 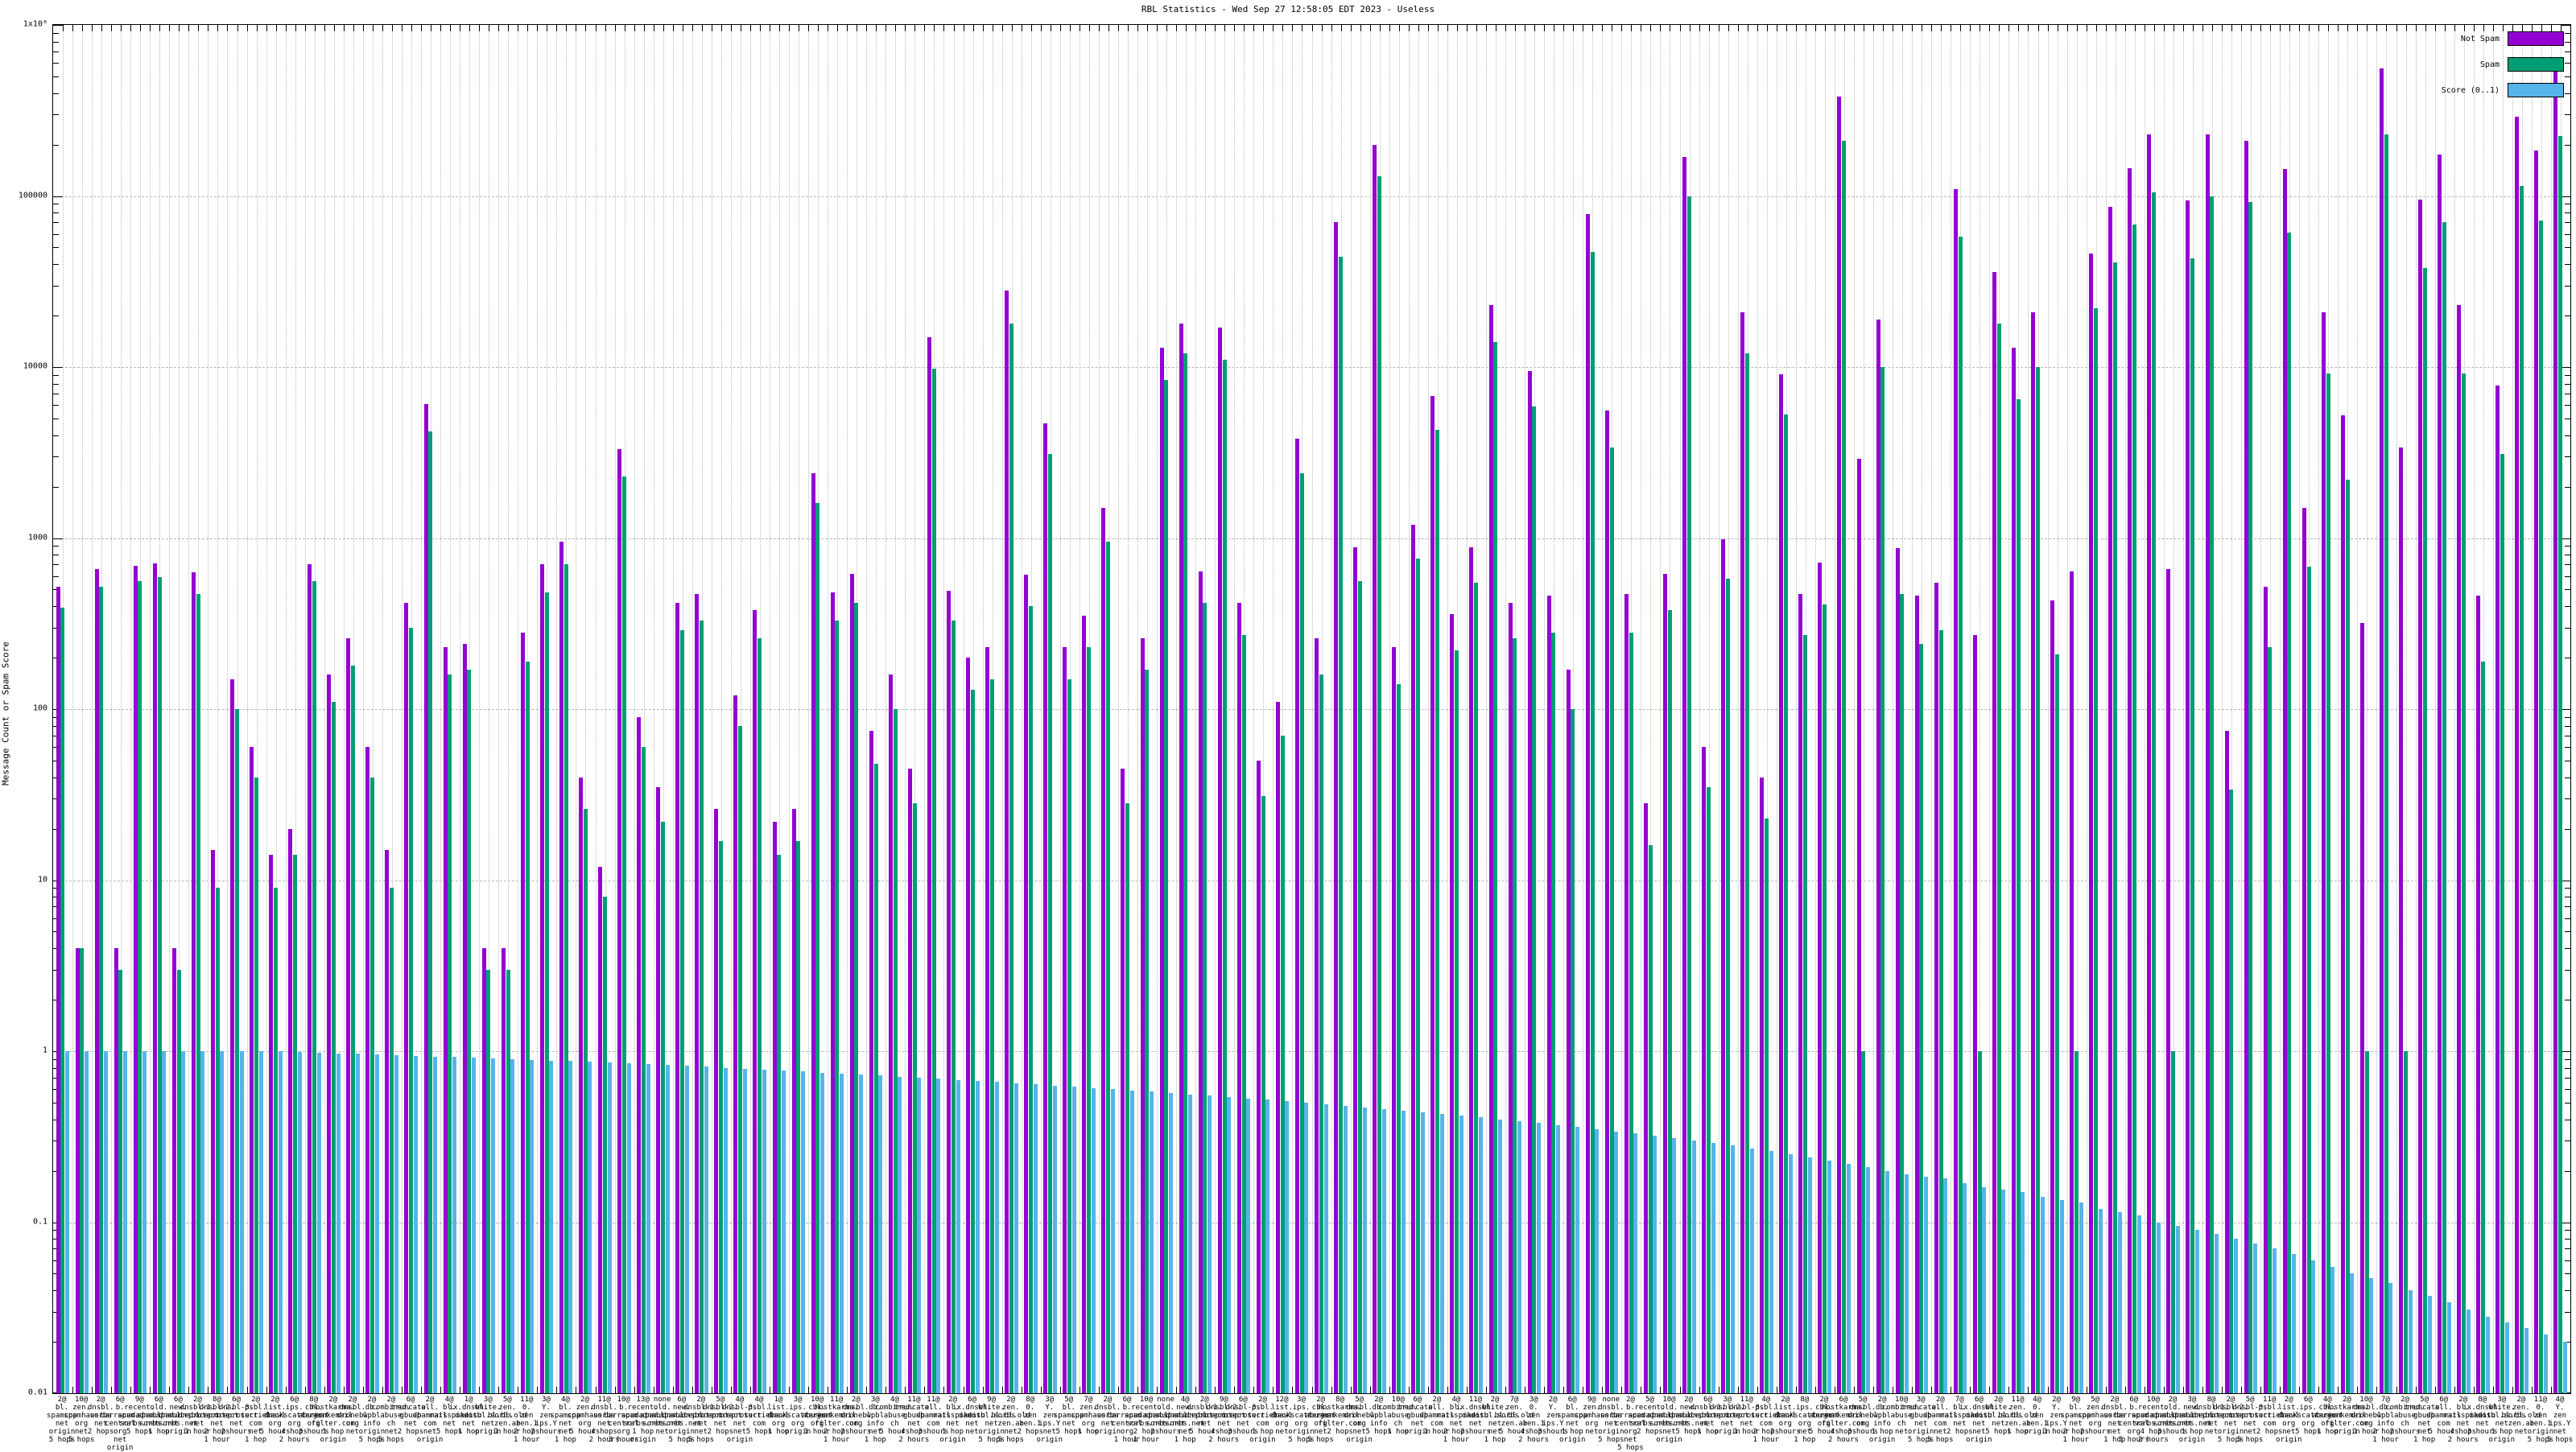 I want to click on y-tick-label: 1x10⁶, so click(x=35, y=24).